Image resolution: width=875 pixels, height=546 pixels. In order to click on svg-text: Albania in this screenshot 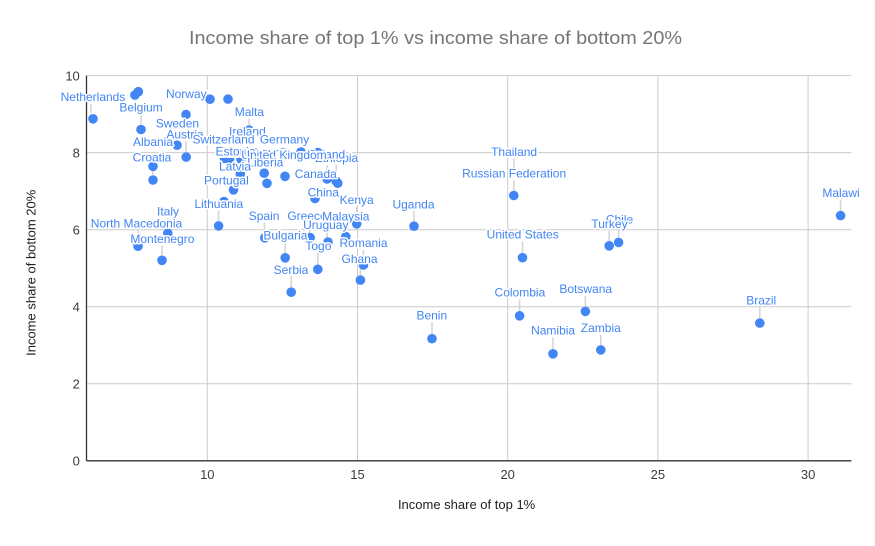, I will do `click(153, 142)`.